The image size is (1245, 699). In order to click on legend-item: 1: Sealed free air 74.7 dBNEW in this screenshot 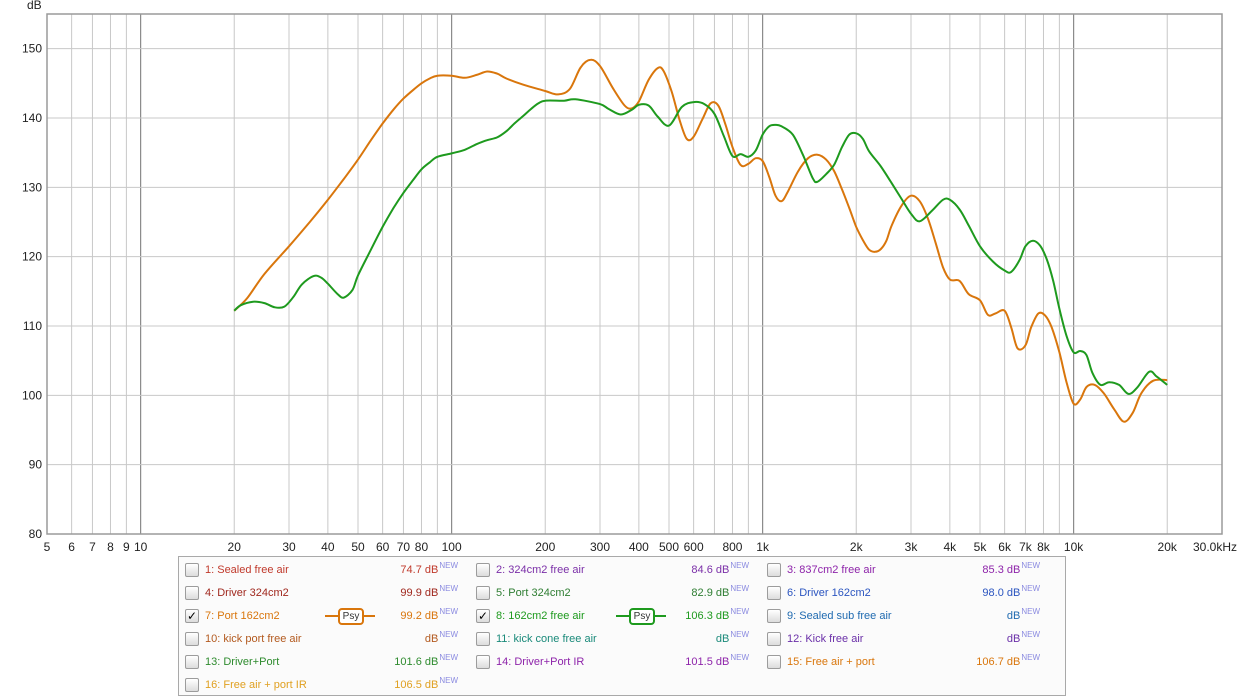, I will do `click(321, 570)`.